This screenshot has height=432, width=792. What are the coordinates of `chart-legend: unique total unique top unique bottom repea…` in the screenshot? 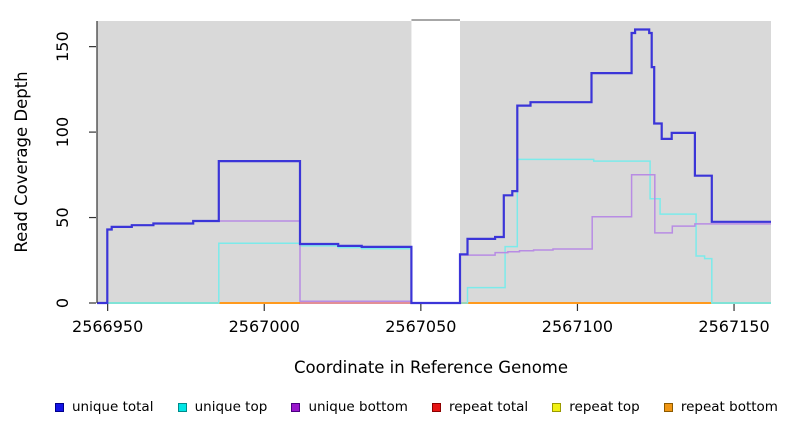 It's located at (416, 407).